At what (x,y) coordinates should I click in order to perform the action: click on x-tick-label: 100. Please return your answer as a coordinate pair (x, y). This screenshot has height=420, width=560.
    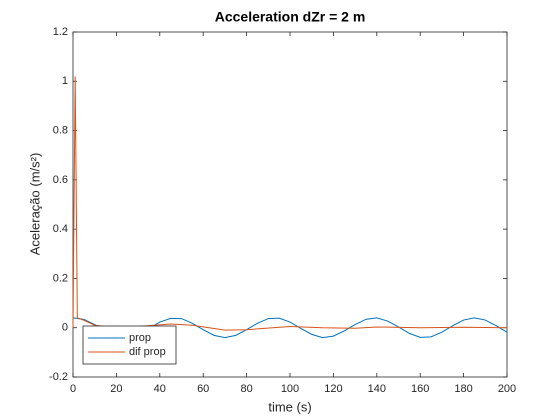
    Looking at the image, I should click on (290, 389).